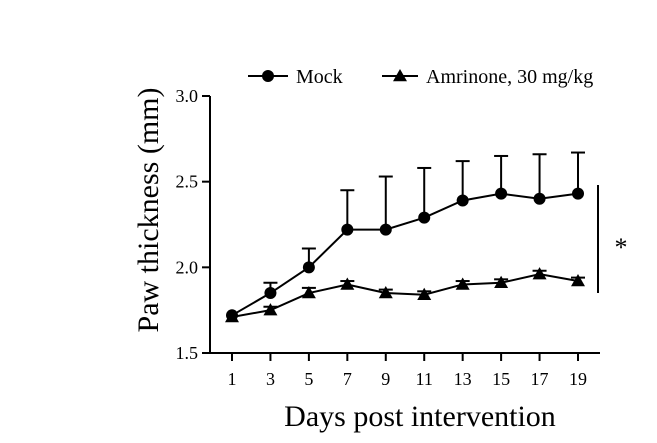 This screenshot has width=657, height=443. Describe the element at coordinates (187, 182) in the screenshot. I see `y-tick-label: 2.5` at that location.